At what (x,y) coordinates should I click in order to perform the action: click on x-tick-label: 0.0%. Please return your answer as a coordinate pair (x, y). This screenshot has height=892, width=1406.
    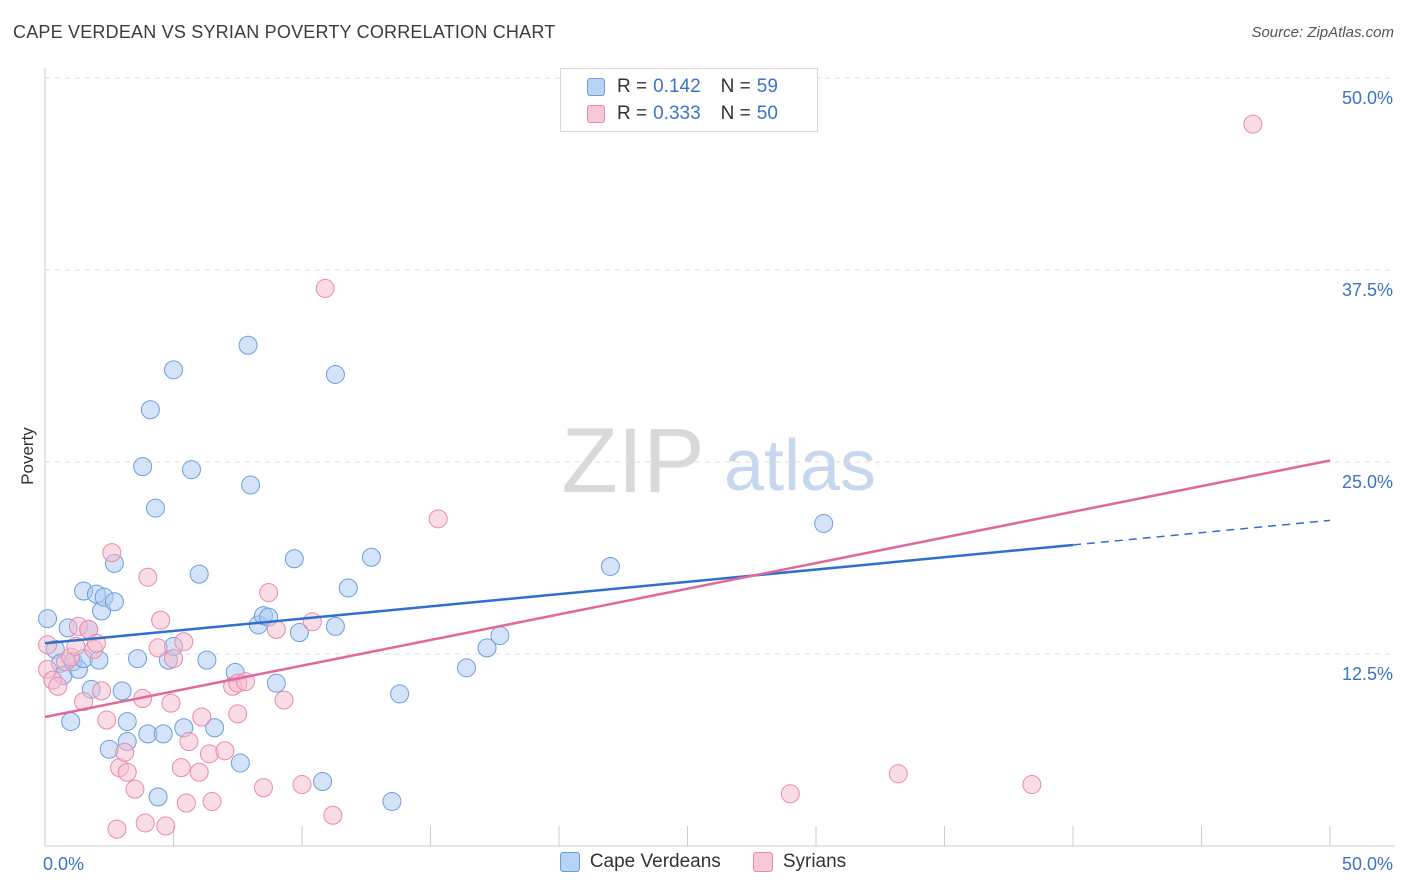
    Looking at the image, I should click on (63, 864).